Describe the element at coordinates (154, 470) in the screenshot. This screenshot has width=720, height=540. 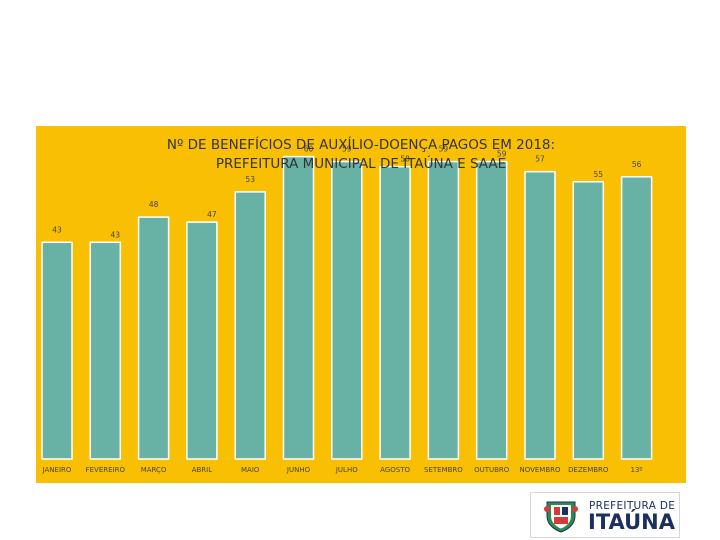
I see `category-label: MARÇO` at that location.